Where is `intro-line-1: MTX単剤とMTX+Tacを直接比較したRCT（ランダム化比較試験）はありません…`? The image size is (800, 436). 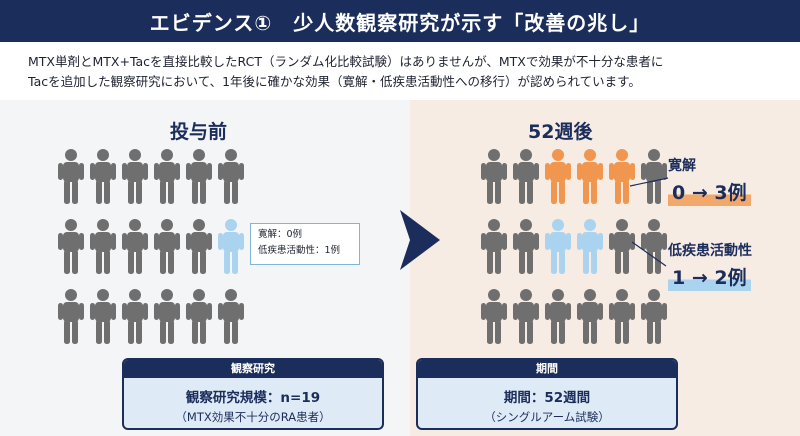 intro-line-1: MTX単剤とMTX+Tacを直接比較したRCT（ランダム化比較試験）はありません… is located at coordinates (346, 61).